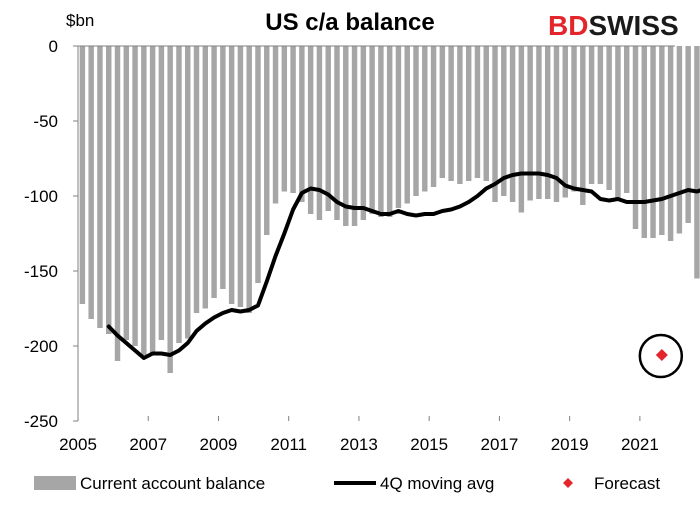 This screenshot has width=700, height=505. I want to click on forecast-highlight-circle, so click(661, 356).